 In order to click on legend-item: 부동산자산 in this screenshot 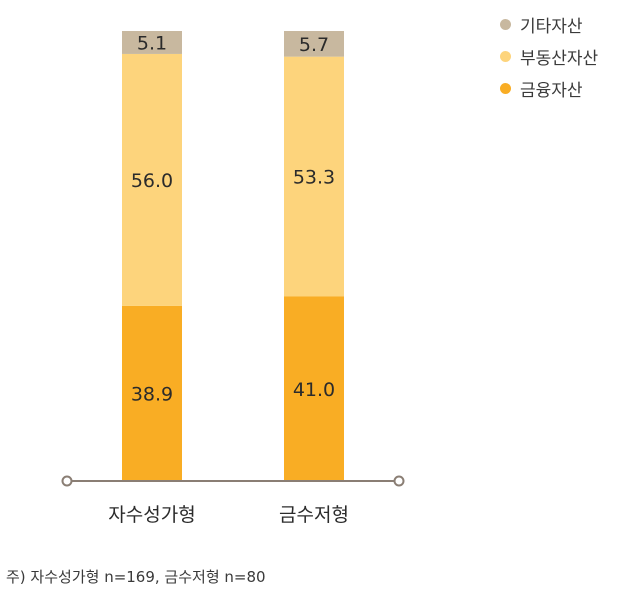, I will do `click(549, 56)`.